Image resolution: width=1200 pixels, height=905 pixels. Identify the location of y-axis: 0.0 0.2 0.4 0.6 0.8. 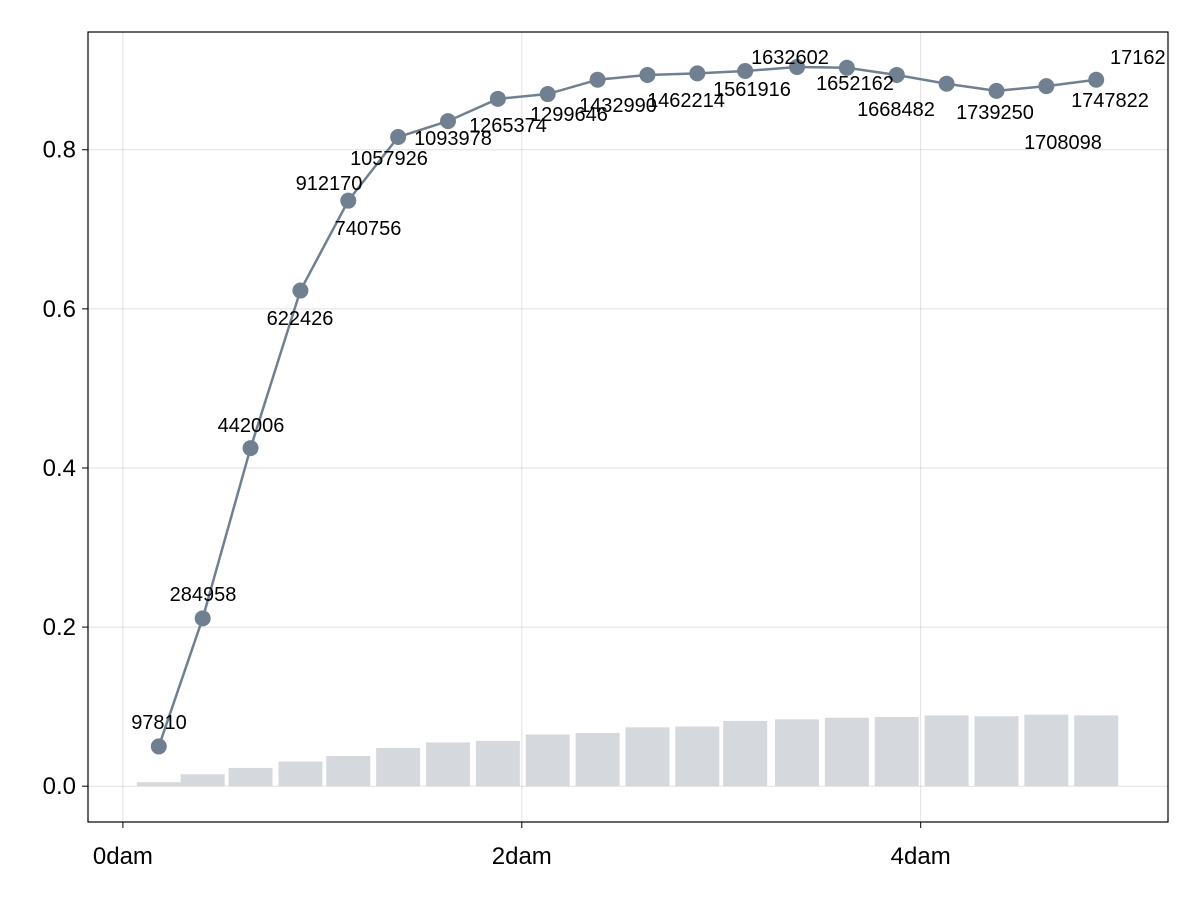
(65, 468).